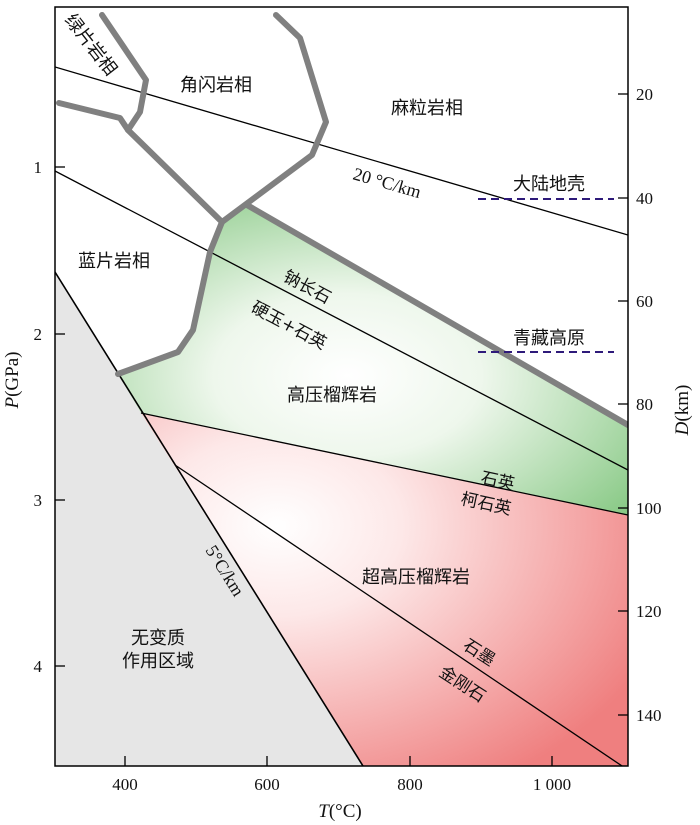 The height and width of the screenshot is (825, 700). I want to click on y-right-axis-title: D(km), so click(682, 411).